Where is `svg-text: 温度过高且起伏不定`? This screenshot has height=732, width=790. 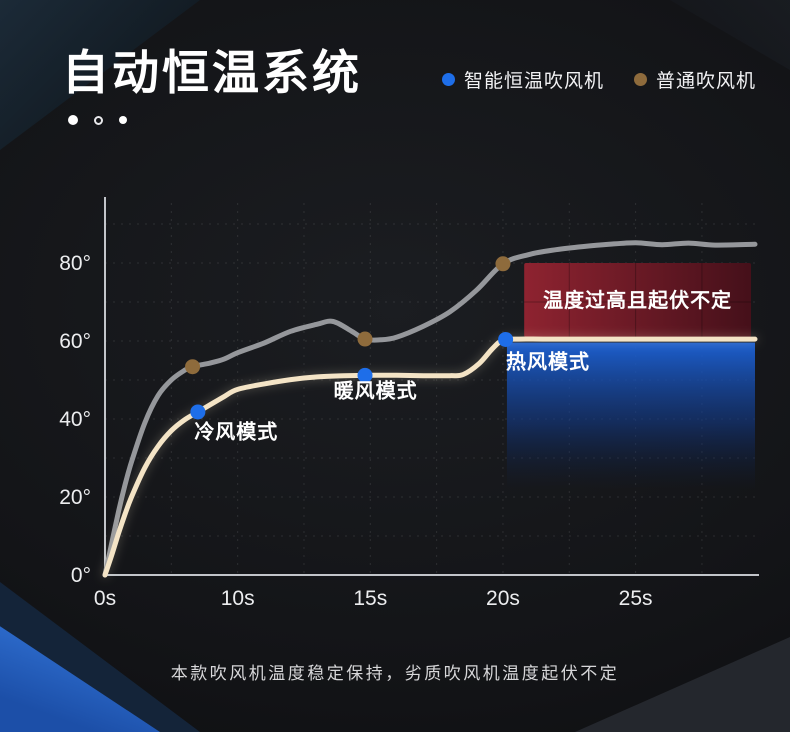 svg-text: 温度过高且起伏不定 is located at coordinates (637, 300).